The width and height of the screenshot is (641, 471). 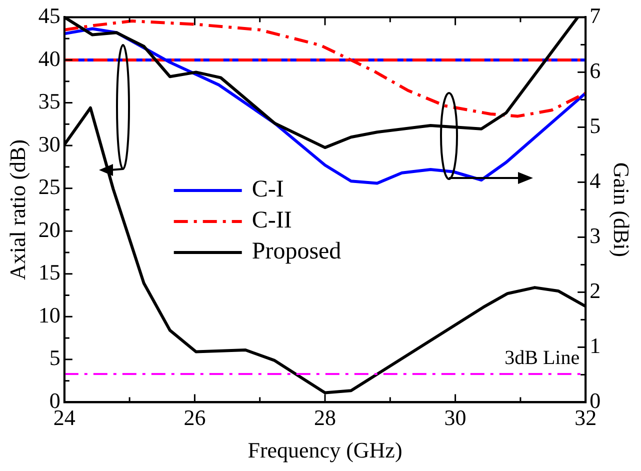 I want to click on legend-label: Proposed, so click(x=297, y=251).